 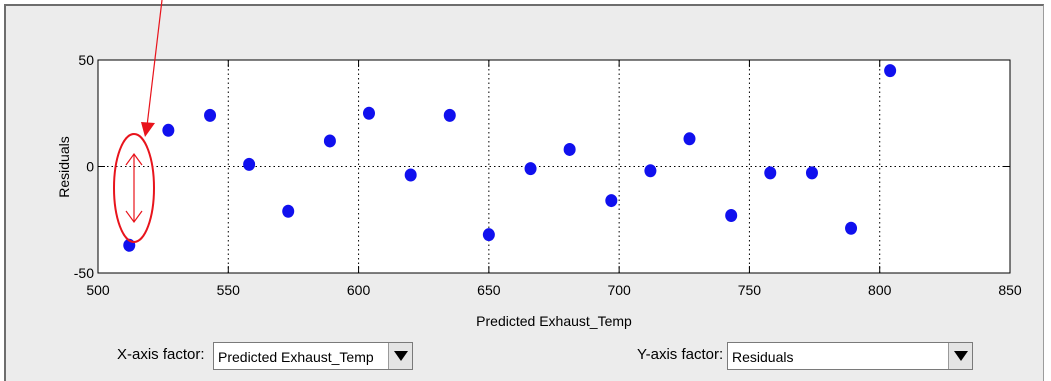 What do you see at coordinates (134, 217) in the screenshot?
I see `annotation-down-arrowhead` at bounding box center [134, 217].